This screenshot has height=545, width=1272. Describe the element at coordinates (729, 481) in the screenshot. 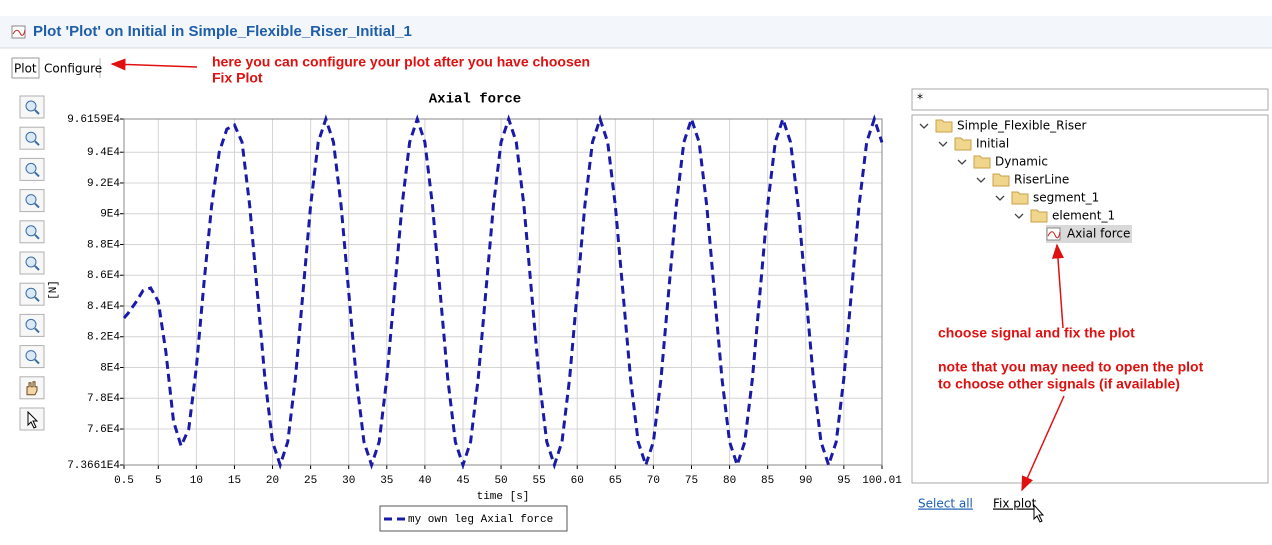

I see `x-tick-label: 80` at that location.